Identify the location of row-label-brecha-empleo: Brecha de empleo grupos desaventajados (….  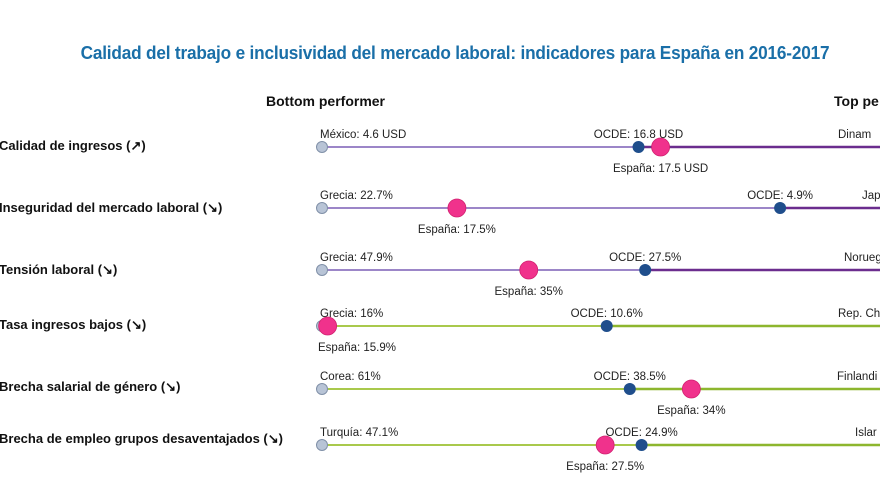
(141, 438).